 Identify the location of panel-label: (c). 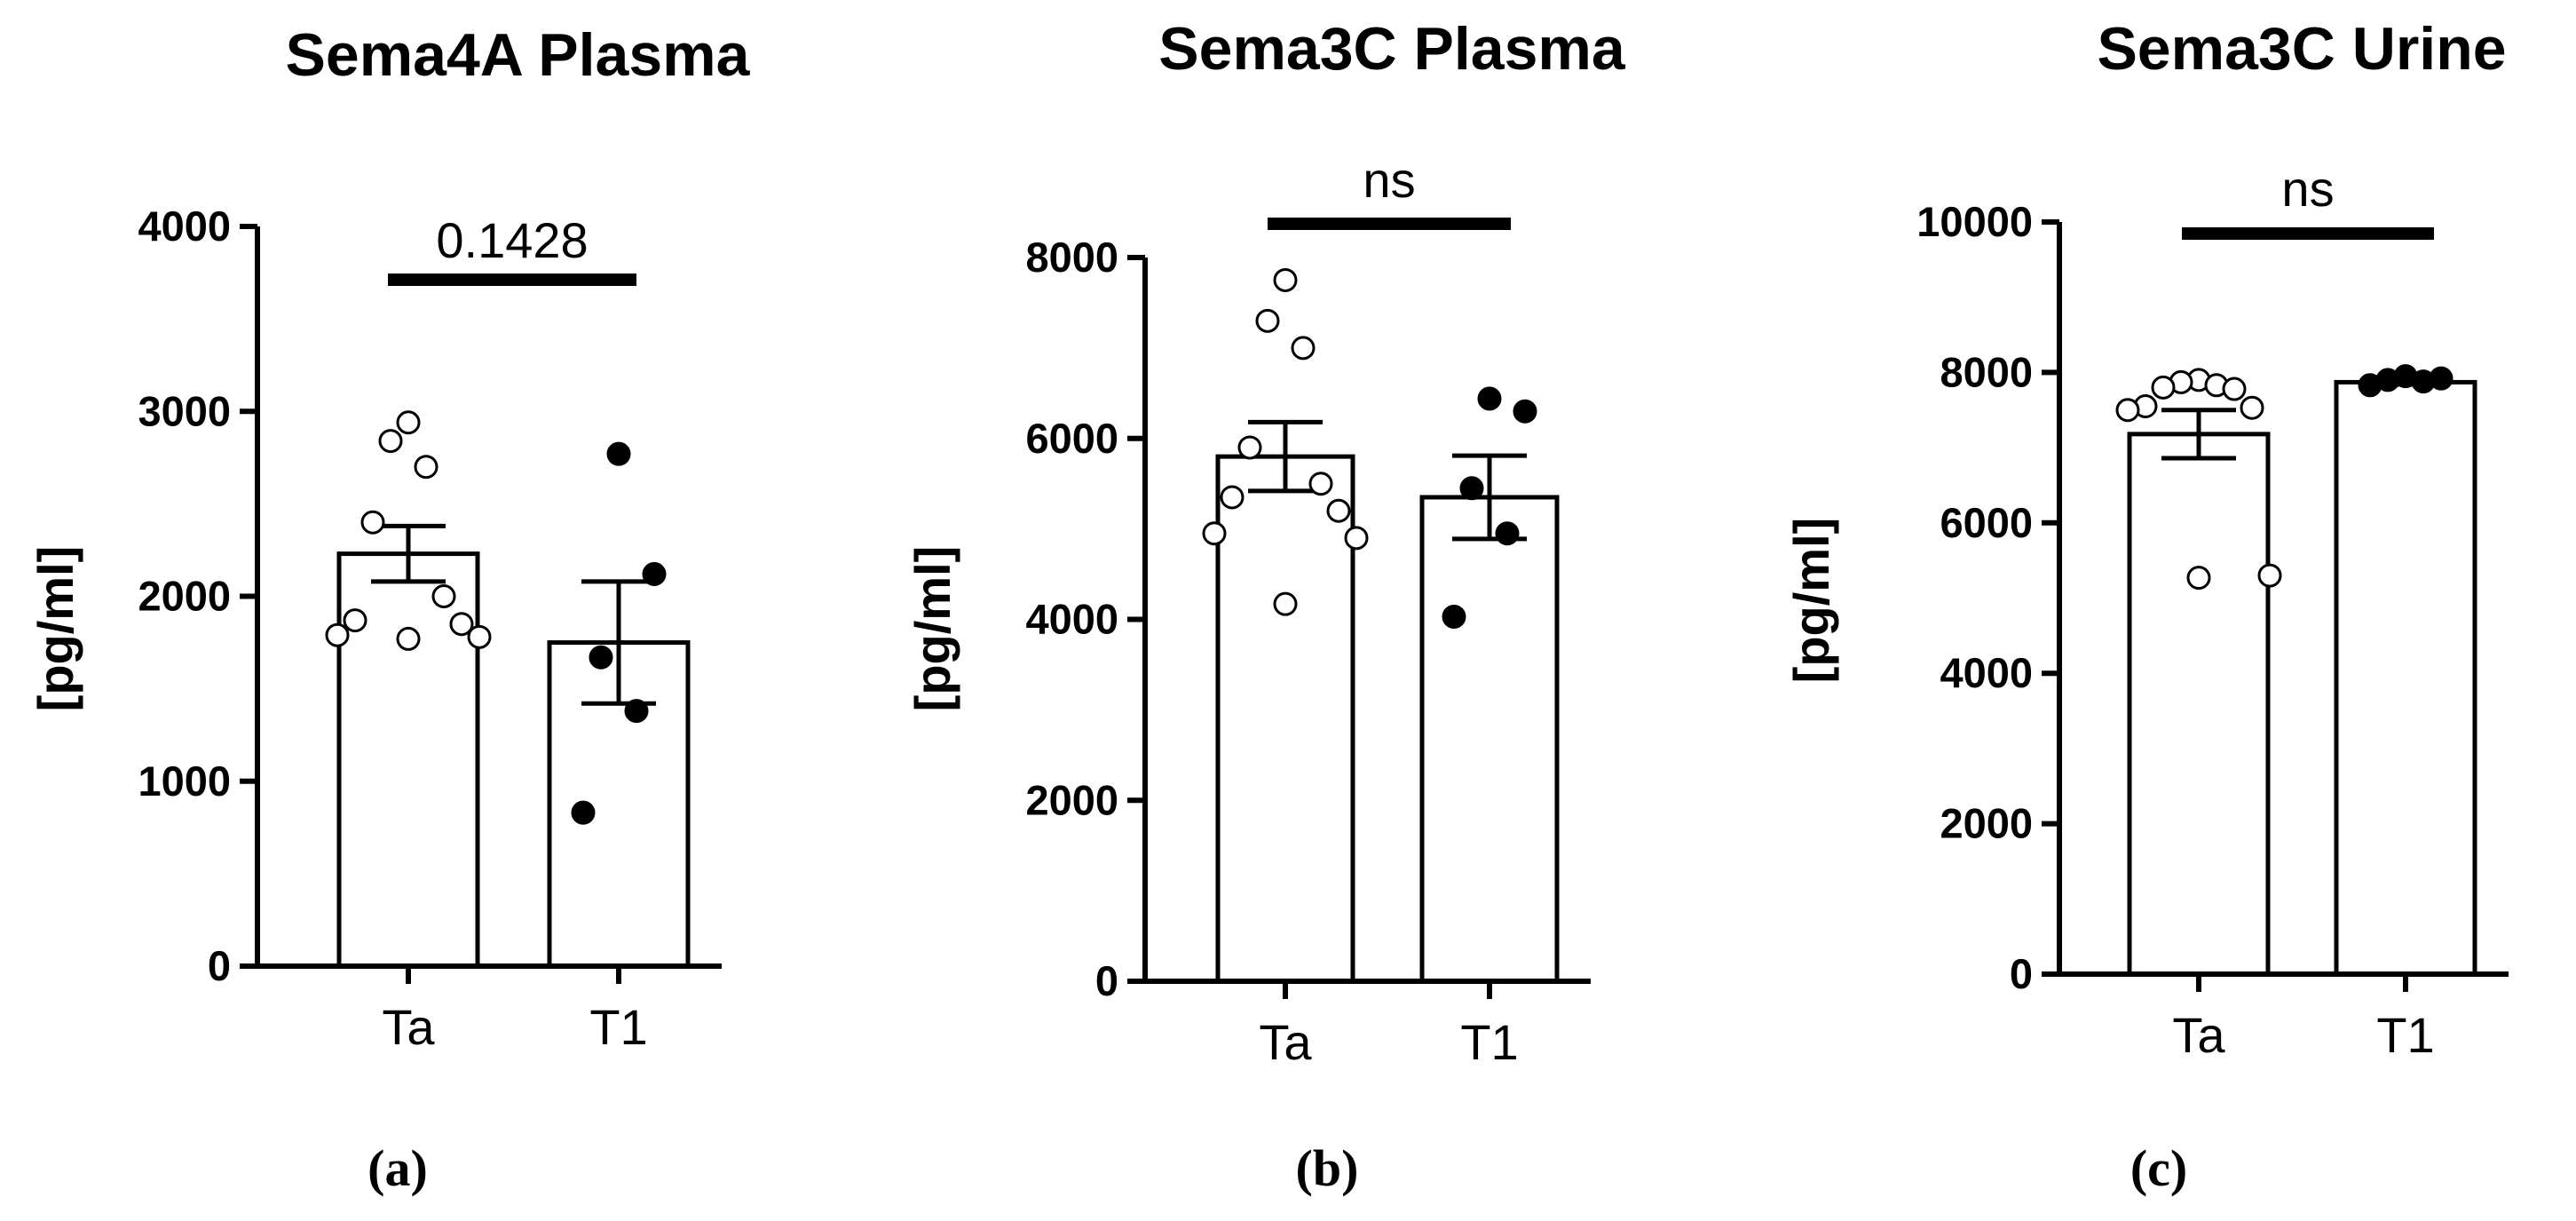
(2158, 1168).